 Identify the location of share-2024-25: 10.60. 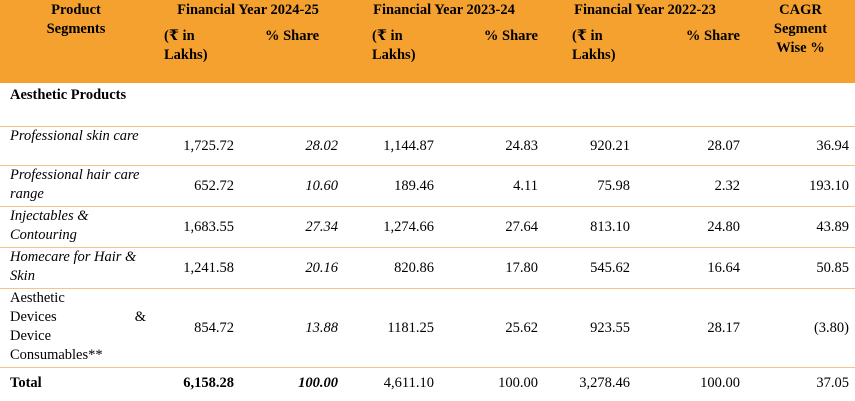
(321, 185).